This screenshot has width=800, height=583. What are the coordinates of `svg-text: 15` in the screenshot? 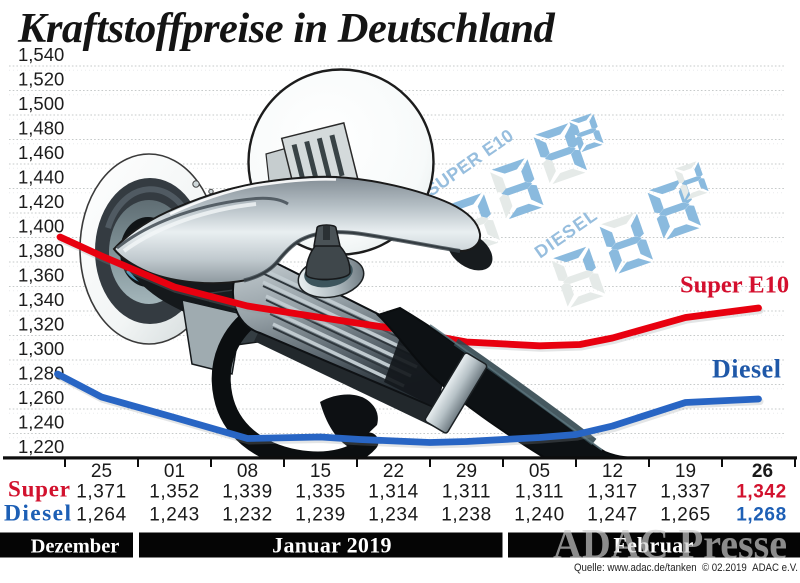 It's located at (320, 471).